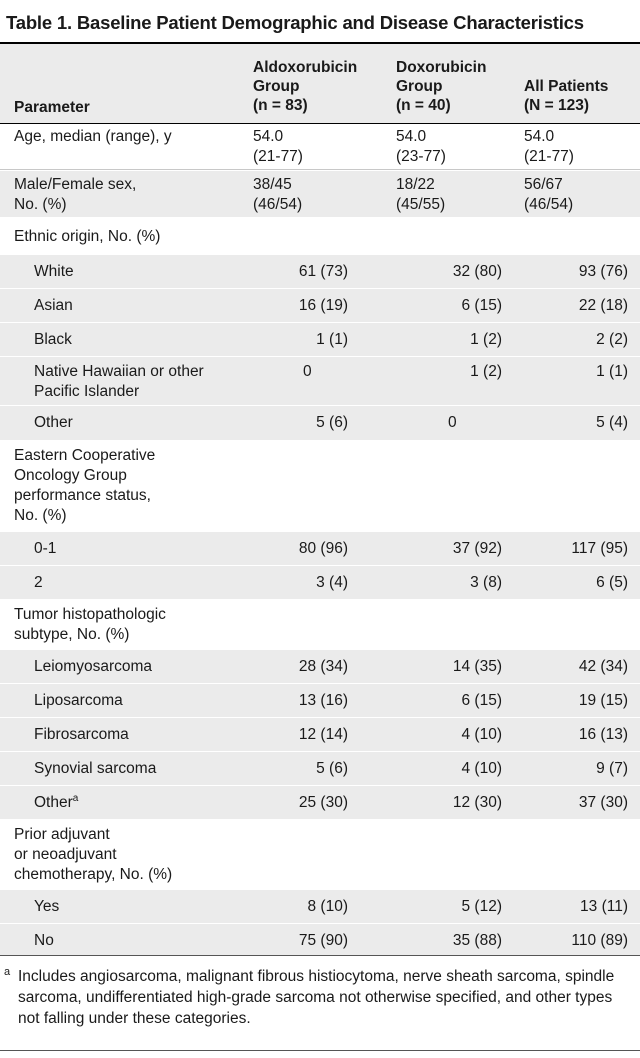  What do you see at coordinates (323, 666) in the screenshot?
I see `cell-aldoxorubicin: 28 (34)` at bounding box center [323, 666].